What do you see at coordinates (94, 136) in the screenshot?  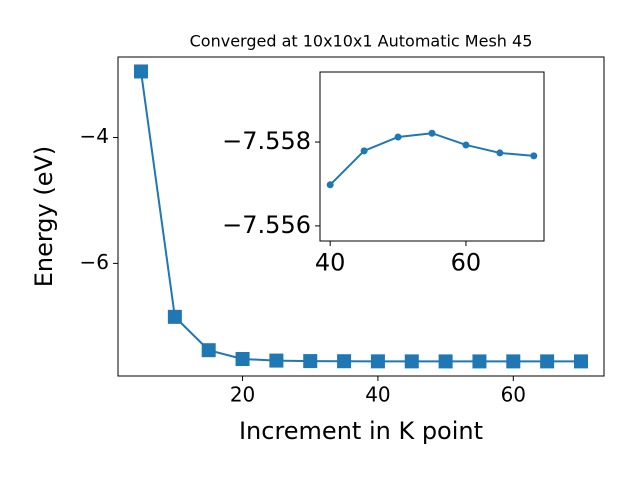 I see `y-tick-label: −4` at bounding box center [94, 136].